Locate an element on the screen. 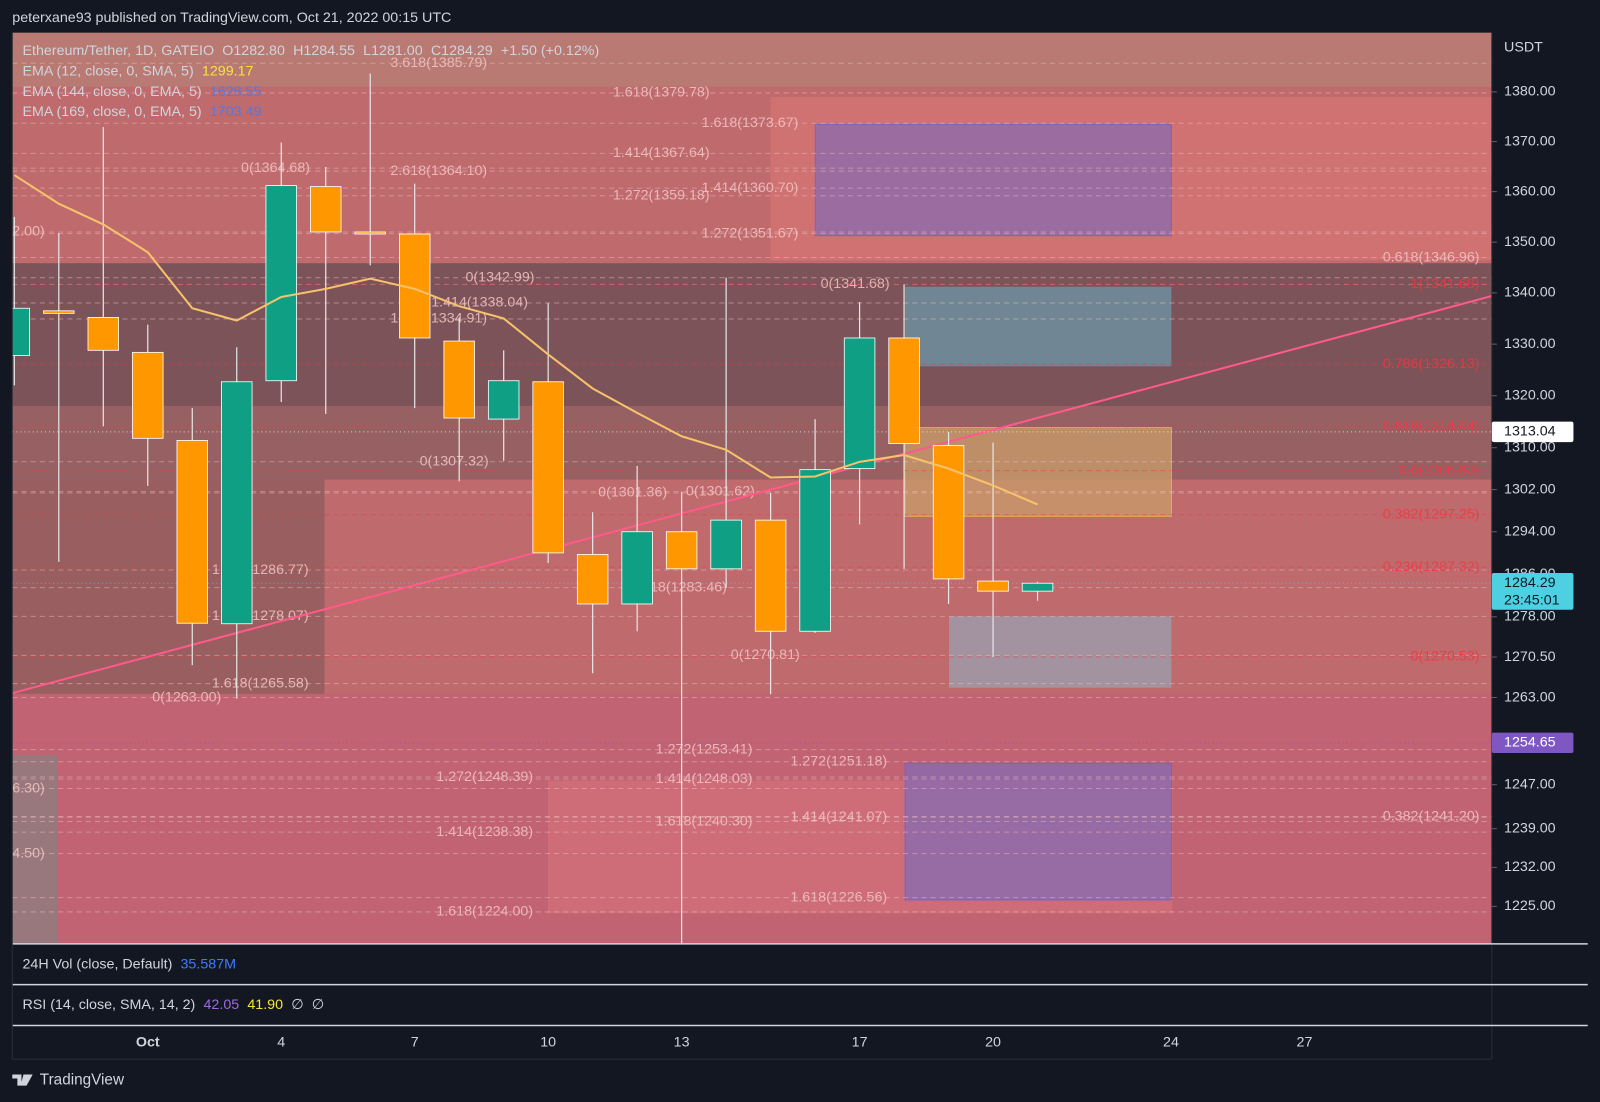 The image size is (1600, 1102). legend-line: RSI (14, close, SMA, 14, 2) 42.05 41.90 ∅ ∅ is located at coordinates (173, 1005).